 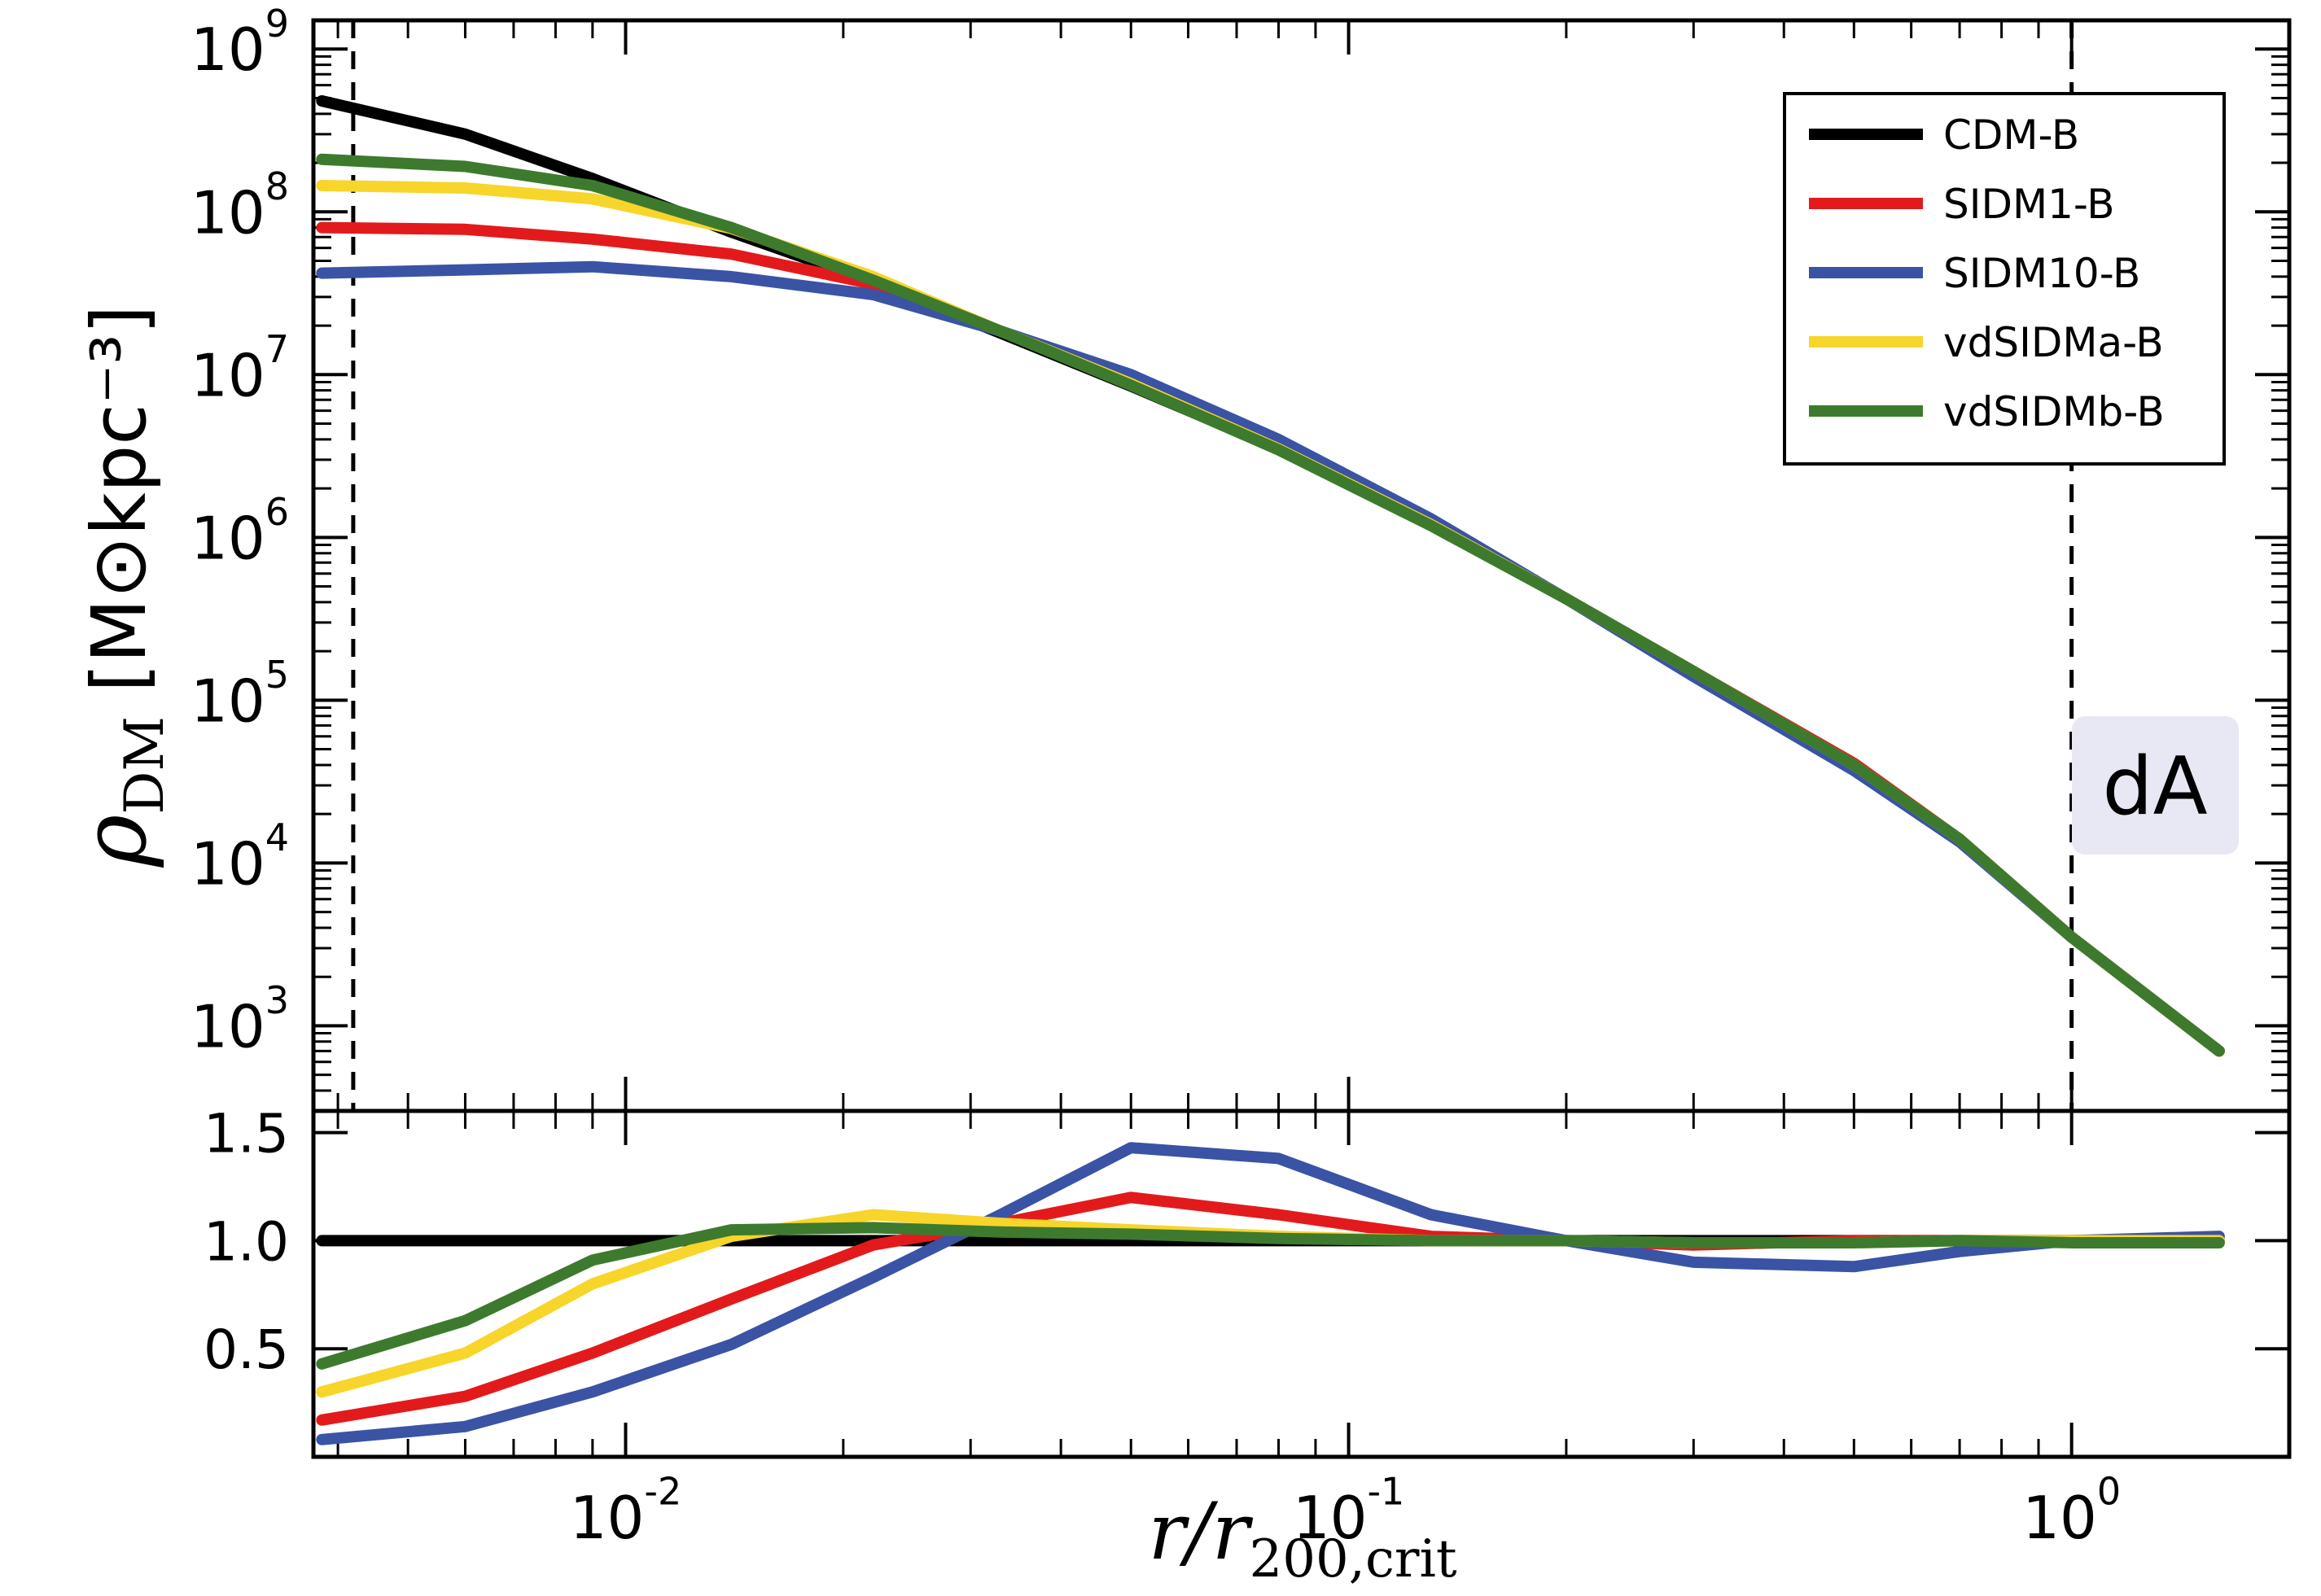 I want to click on y-tick-label: 10⁴, so click(x=239, y=856).